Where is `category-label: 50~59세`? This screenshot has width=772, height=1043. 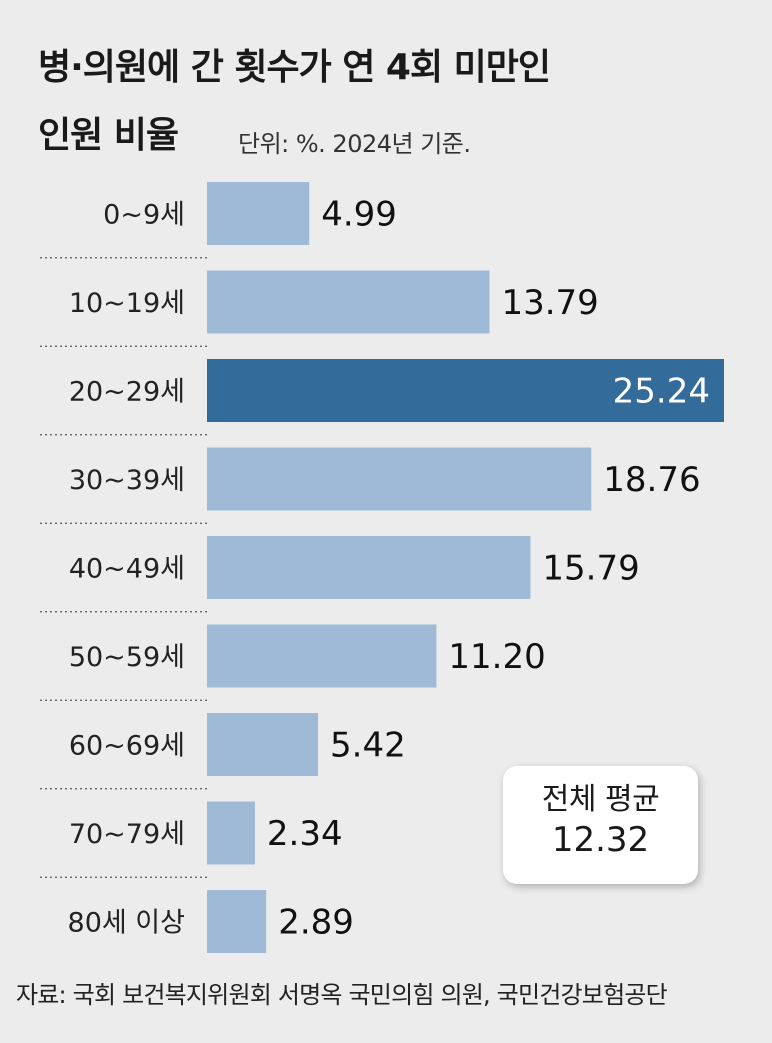 category-label: 50~59세 is located at coordinates (127, 657).